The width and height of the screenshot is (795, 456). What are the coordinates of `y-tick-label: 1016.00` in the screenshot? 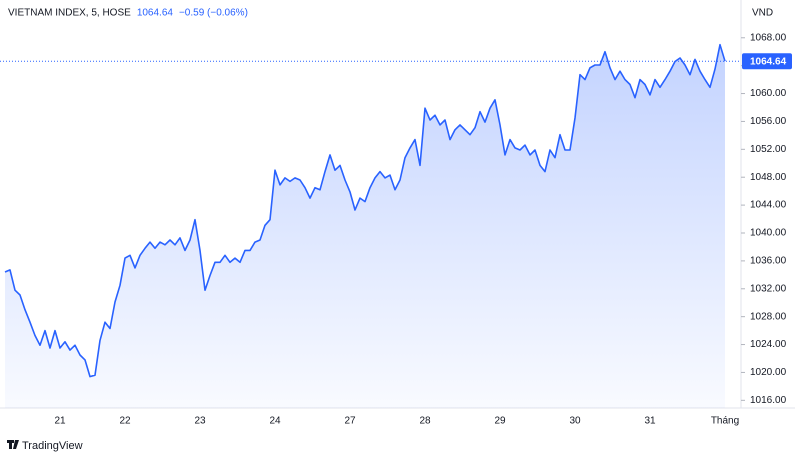 It's located at (768, 400).